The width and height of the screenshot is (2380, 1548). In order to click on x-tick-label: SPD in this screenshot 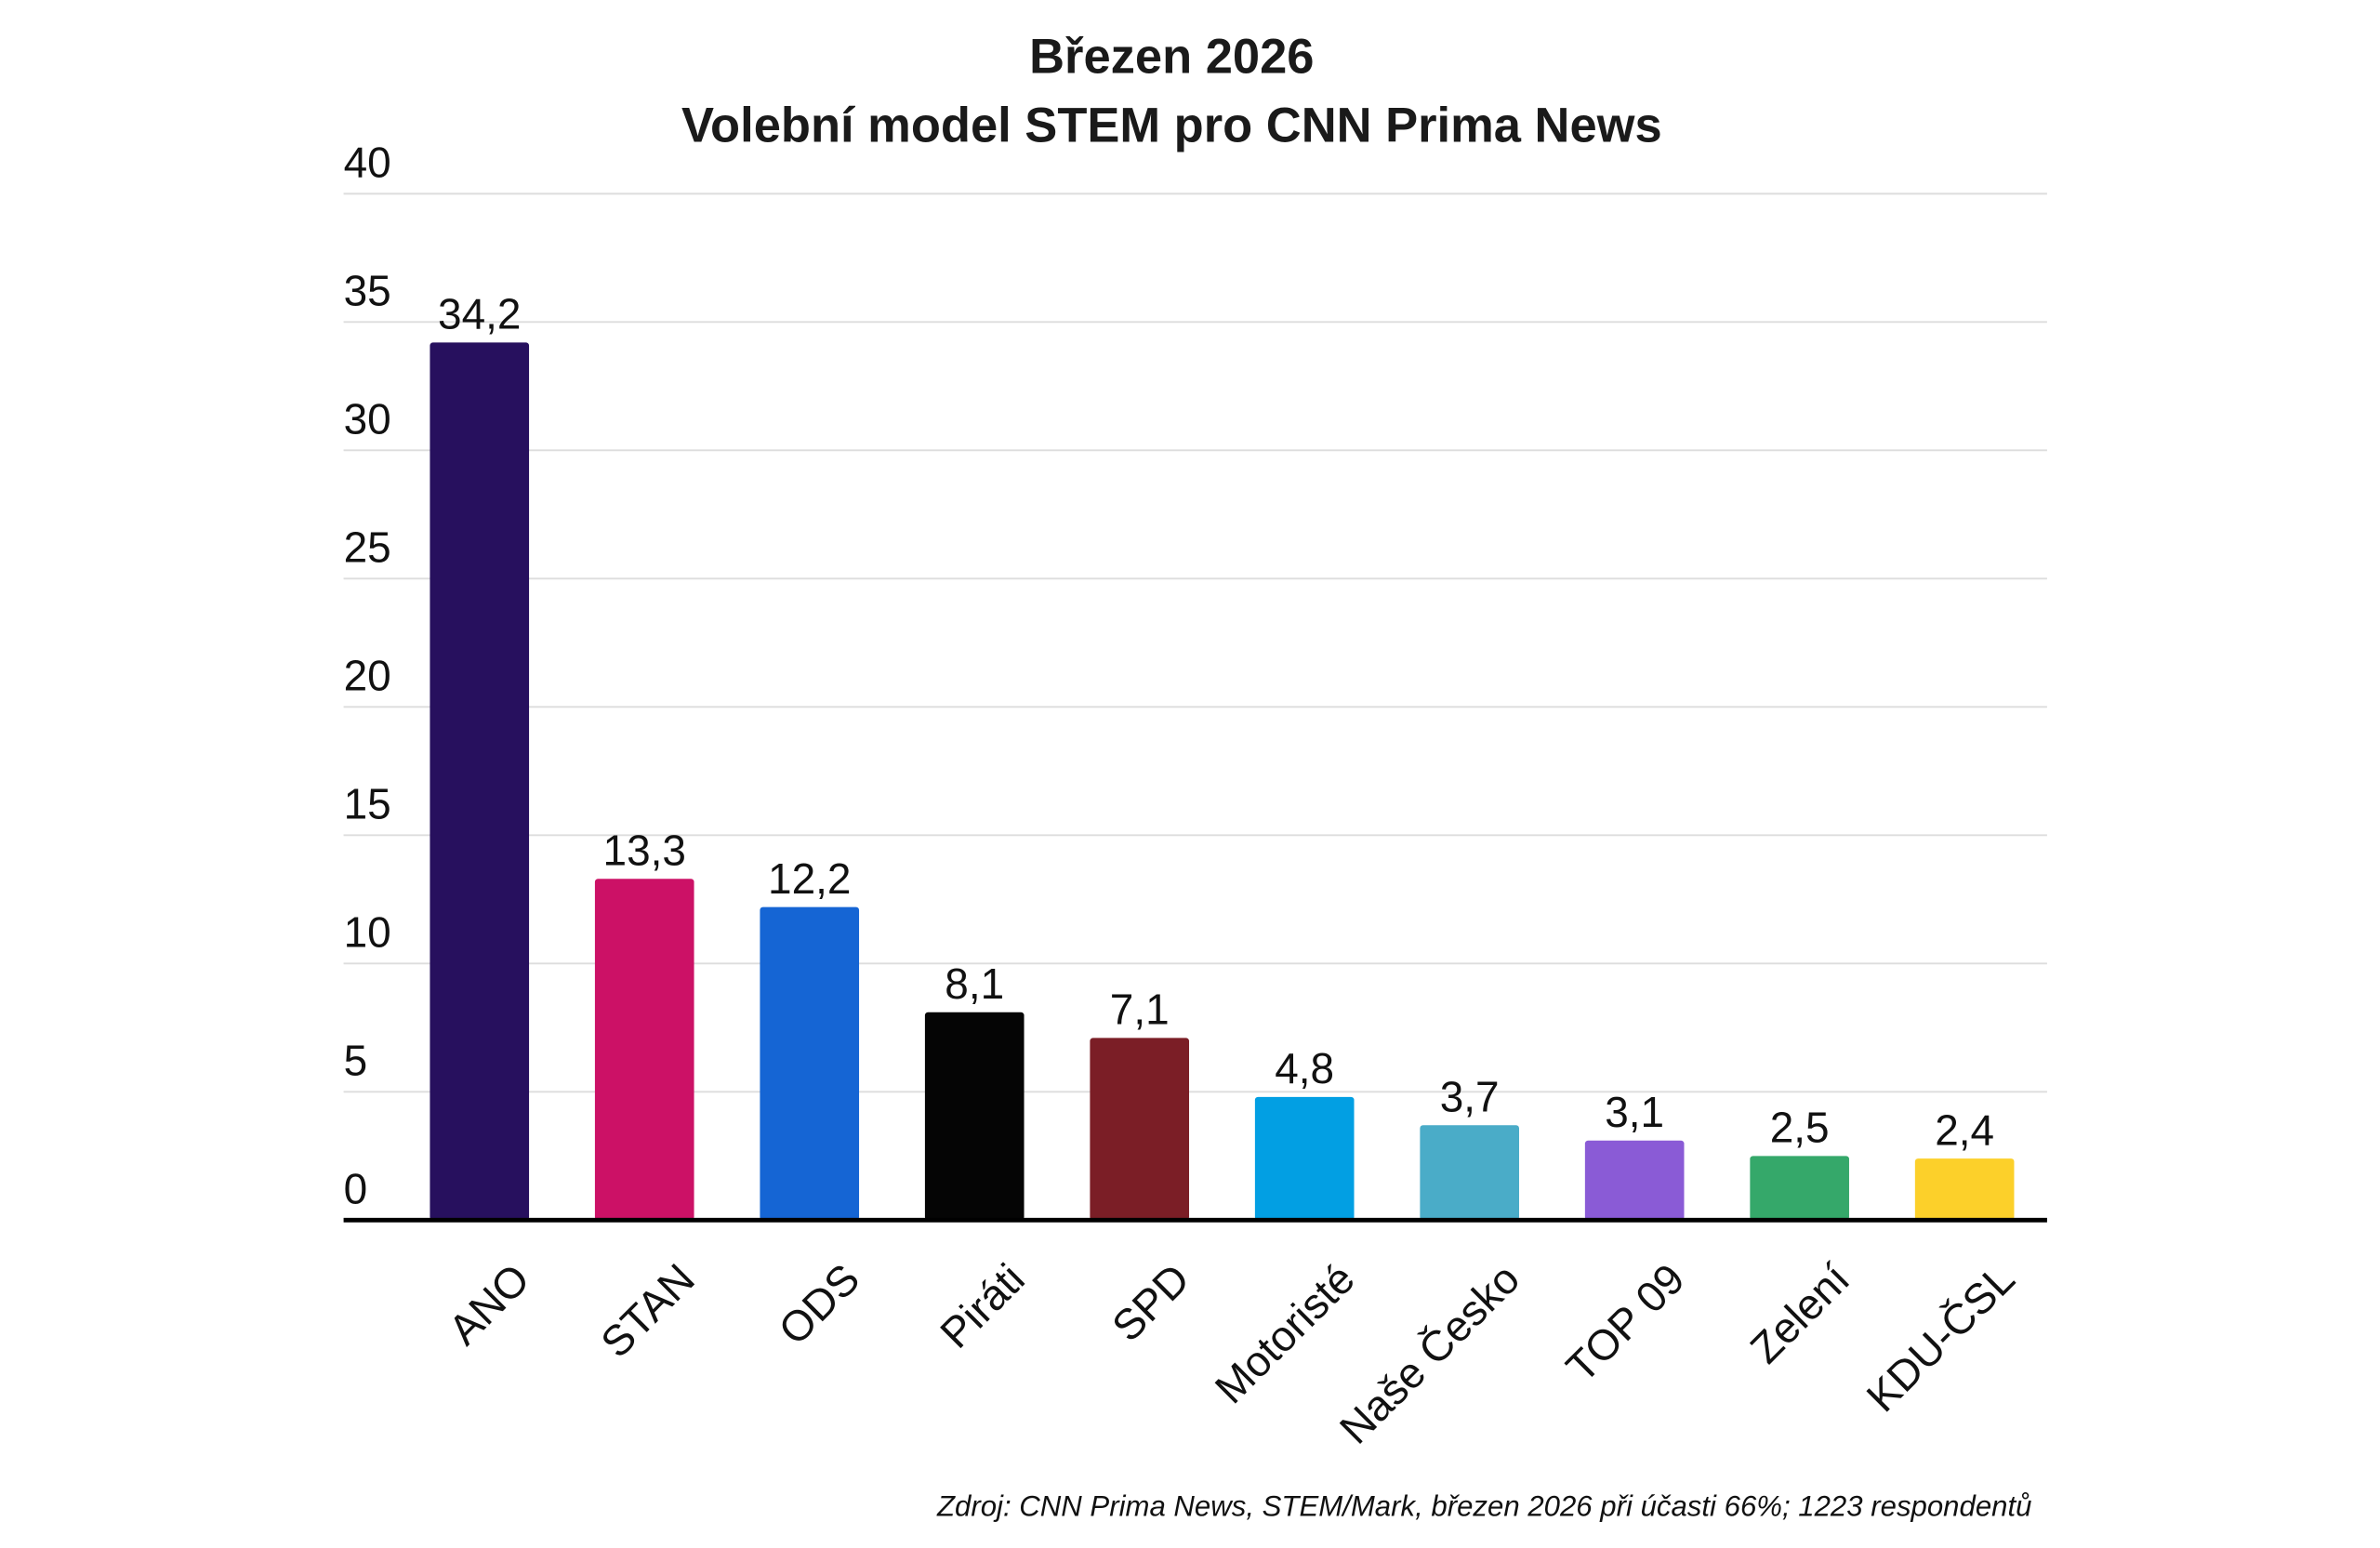, I will do `click(1151, 1302)`.